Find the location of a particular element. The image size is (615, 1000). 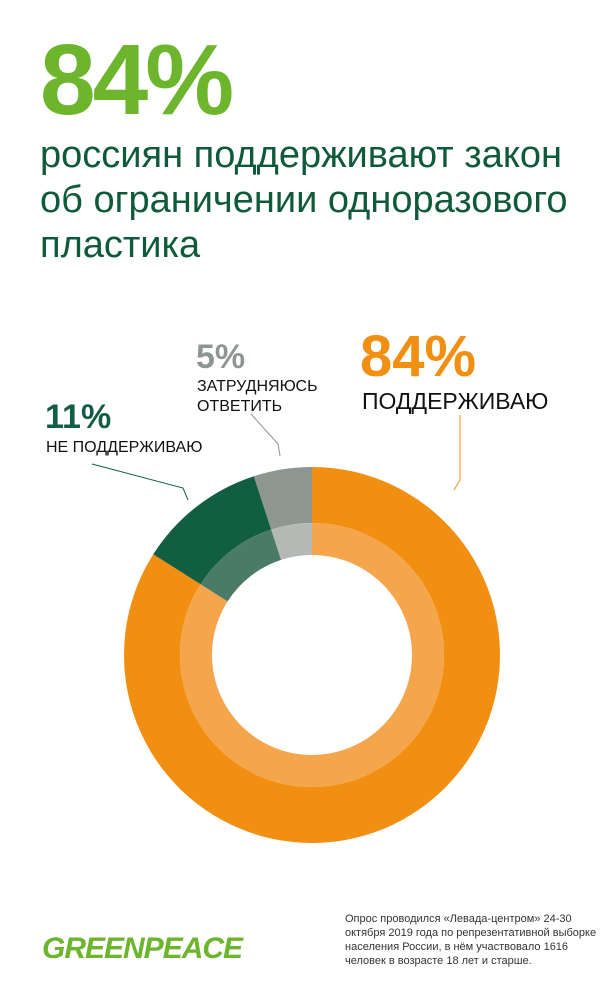

leader-line-oppose is located at coordinates (140, 482).